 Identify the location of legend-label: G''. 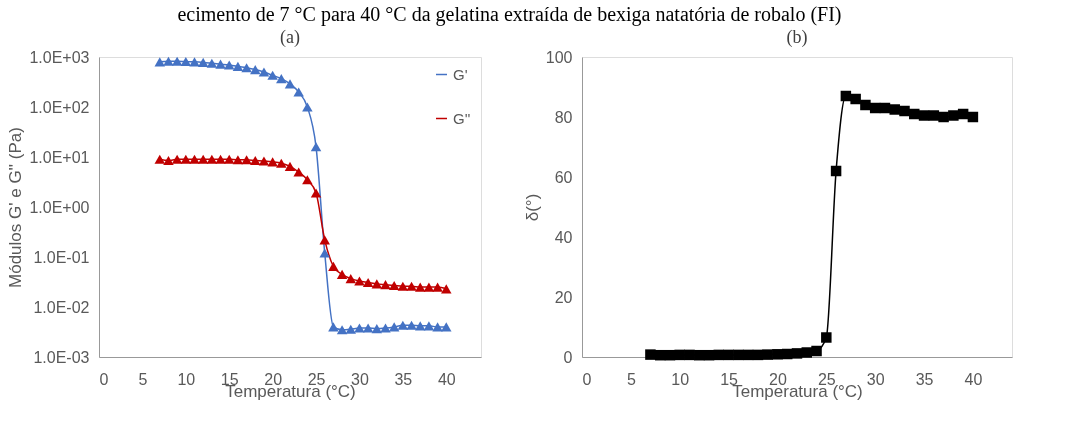
(462, 118).